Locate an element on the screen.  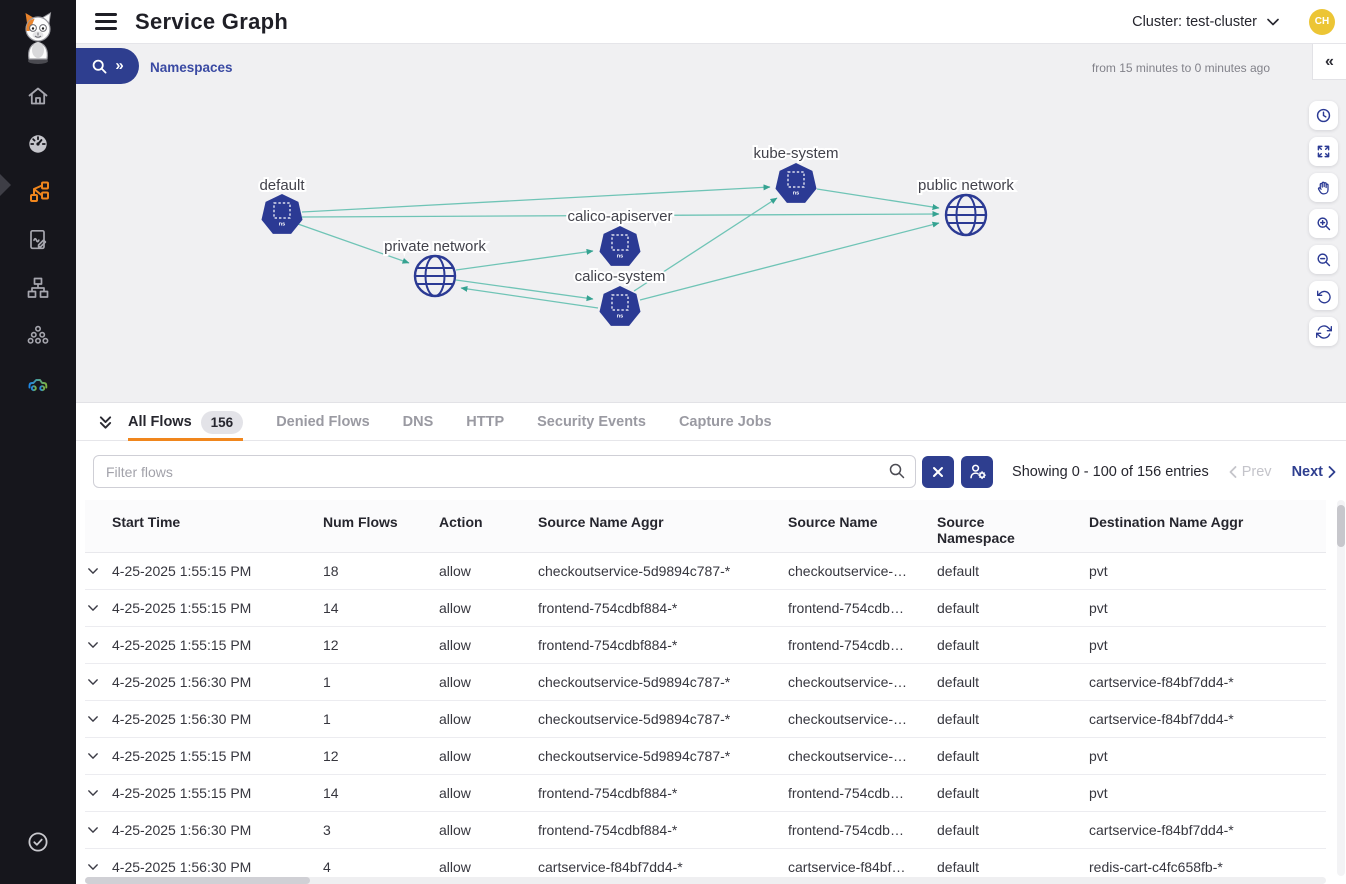
graph-node-public-network is located at coordinates (966, 215).